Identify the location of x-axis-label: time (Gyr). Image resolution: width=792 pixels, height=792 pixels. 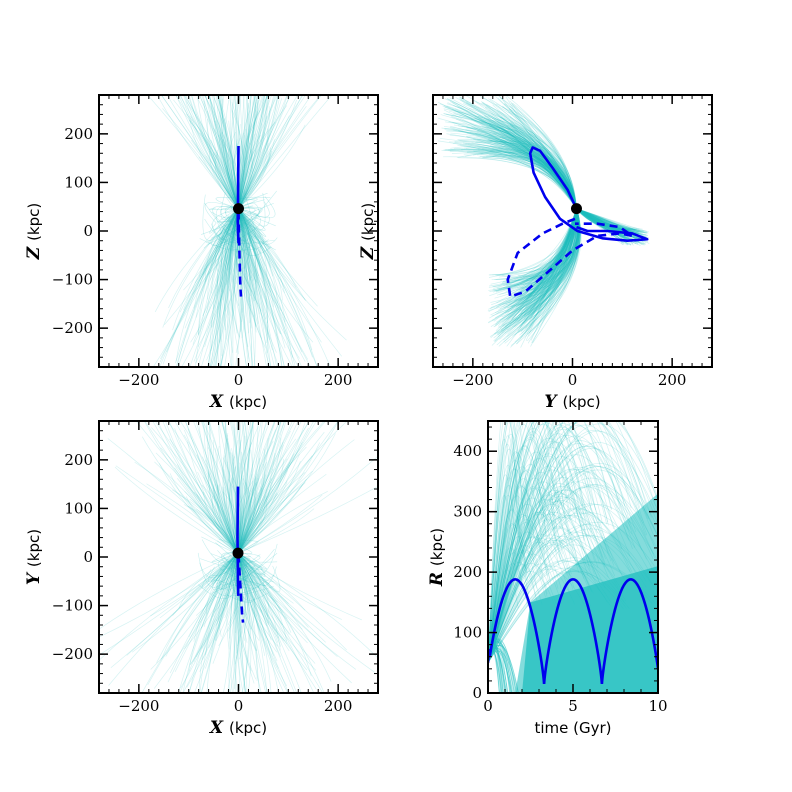
(572, 728).